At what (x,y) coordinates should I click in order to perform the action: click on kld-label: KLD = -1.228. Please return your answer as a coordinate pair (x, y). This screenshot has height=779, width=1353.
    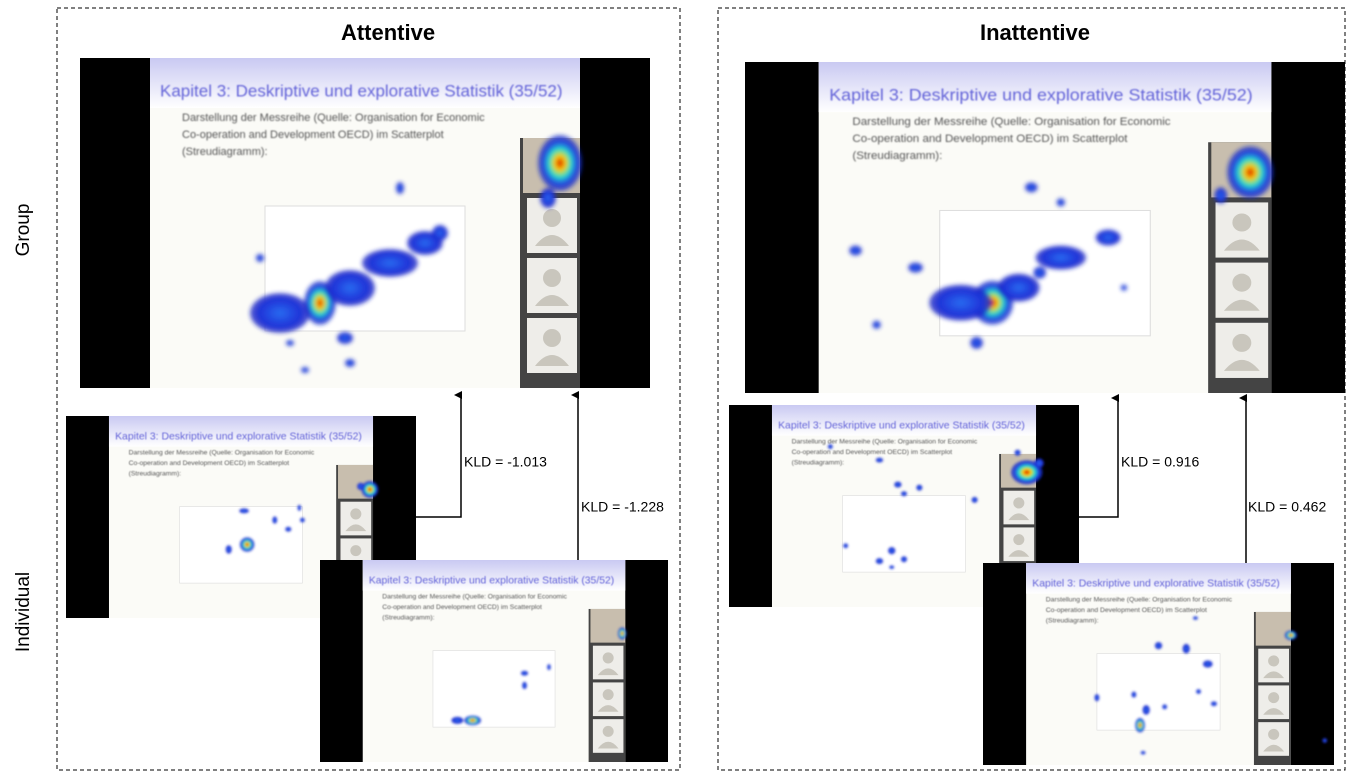
    Looking at the image, I should click on (622, 507).